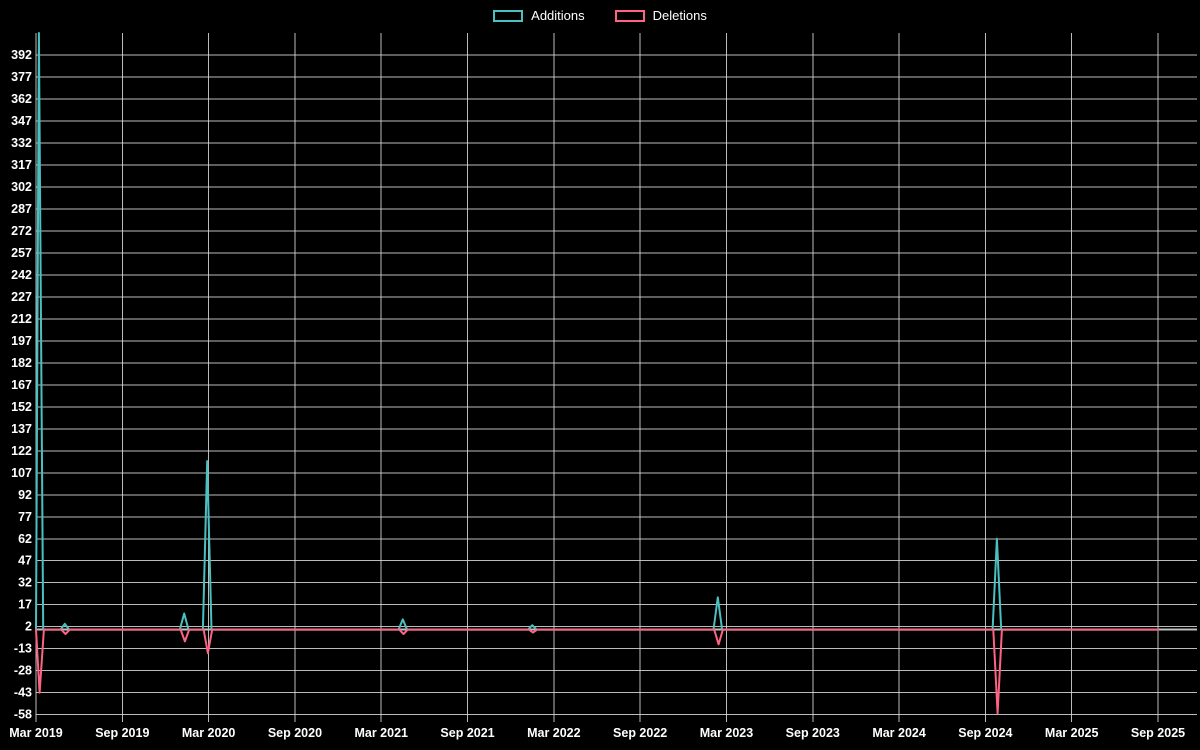 This screenshot has height=750, width=1200. Describe the element at coordinates (23, 715) in the screenshot. I see `y-axis-tick-label: -58` at that location.